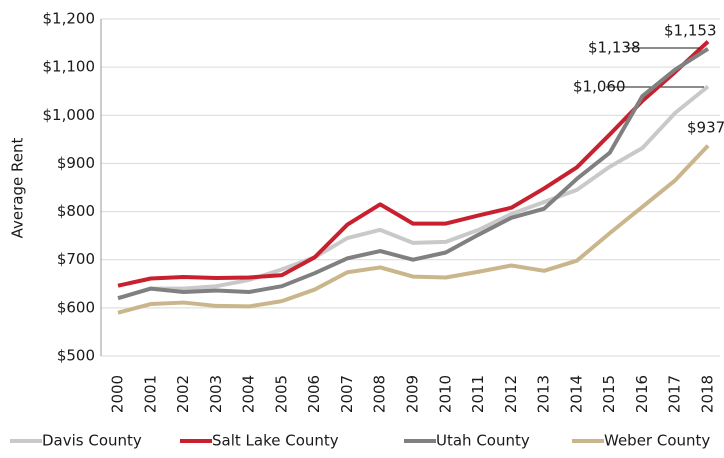 The image size is (724, 458). Describe the element at coordinates (347, 394) in the screenshot. I see `x-tick-label: 2007` at that location.